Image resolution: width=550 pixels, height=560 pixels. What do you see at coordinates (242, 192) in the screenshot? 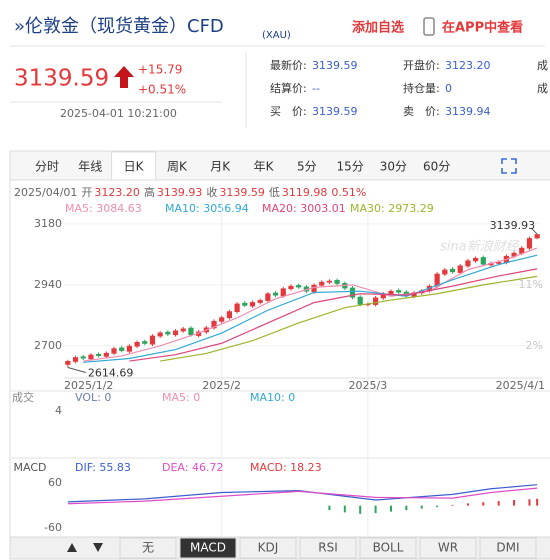
I see `info-item: 3139.59` at bounding box center [242, 192].